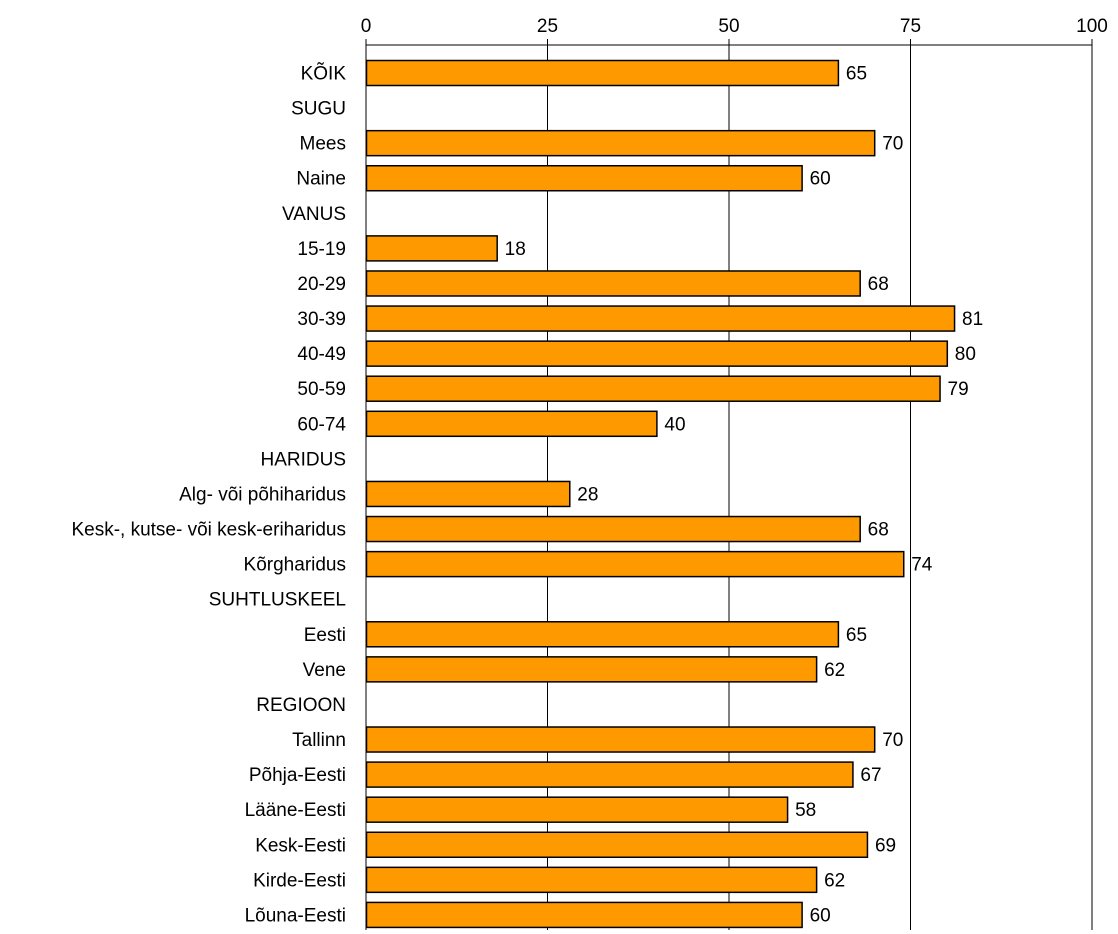  I want to click on category-label: 60-74, so click(321, 424).